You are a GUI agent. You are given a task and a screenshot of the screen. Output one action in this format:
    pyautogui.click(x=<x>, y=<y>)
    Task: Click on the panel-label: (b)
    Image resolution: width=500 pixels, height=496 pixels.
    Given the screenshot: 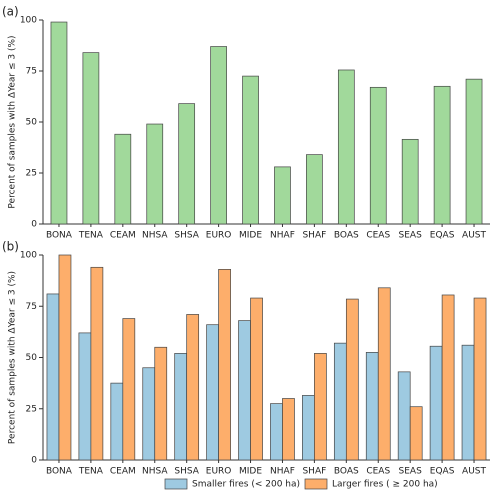 What is the action you would take?
    pyautogui.click(x=10, y=247)
    